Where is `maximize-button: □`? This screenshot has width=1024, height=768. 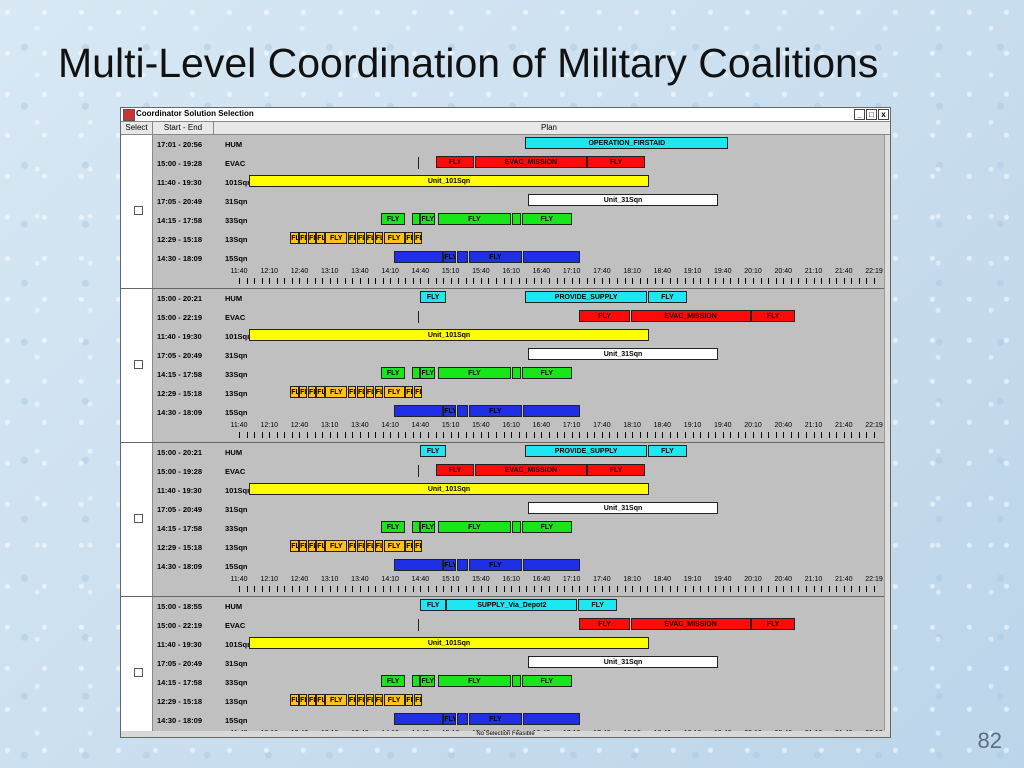
maximize-button: □ is located at coordinates (871, 114).